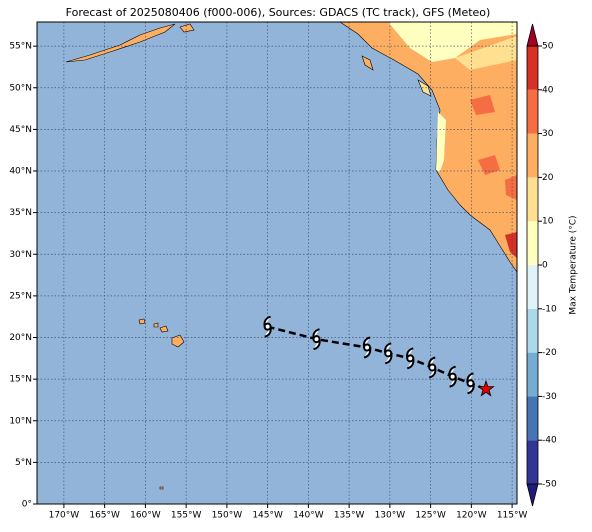 The height and width of the screenshot is (532, 592). I want to click on current-position, so click(486, 388).